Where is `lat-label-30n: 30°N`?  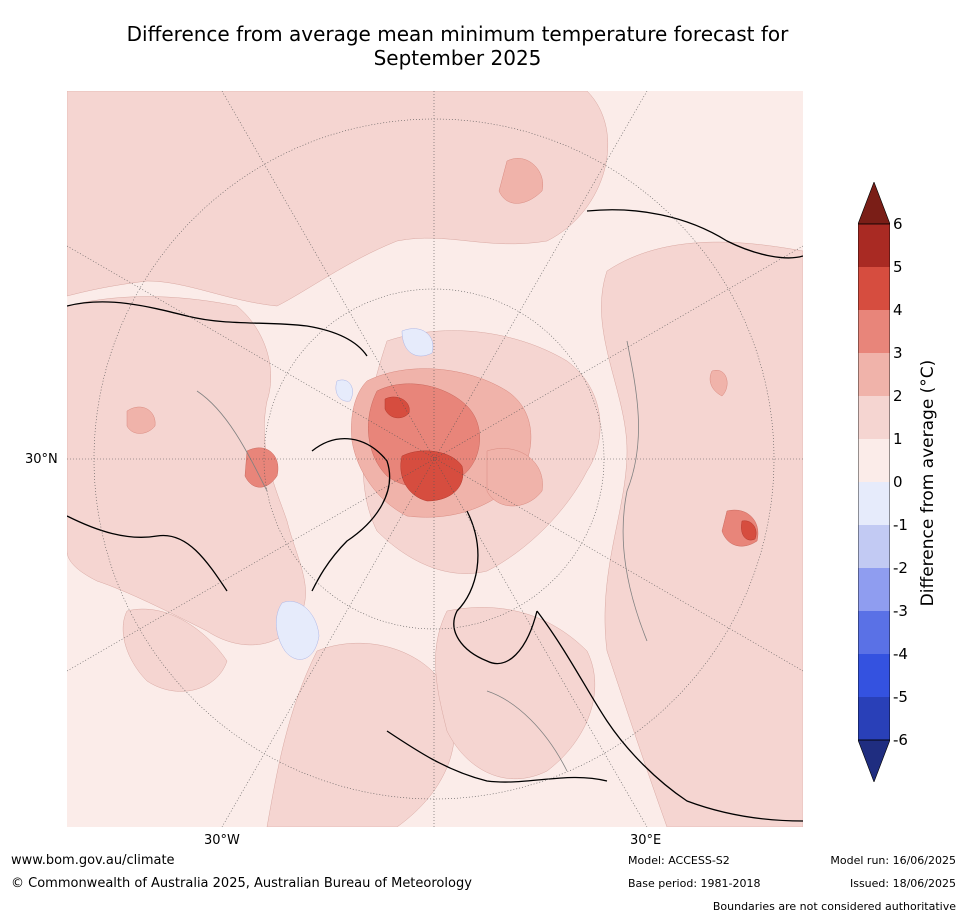 lat-label-30n: 30°N is located at coordinates (41, 459).